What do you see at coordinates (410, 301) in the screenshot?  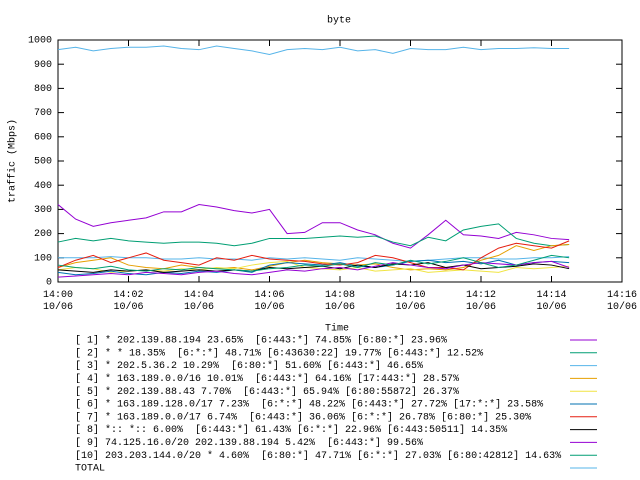 I see `x-tick-label: 14:10 10/06` at bounding box center [410, 301].